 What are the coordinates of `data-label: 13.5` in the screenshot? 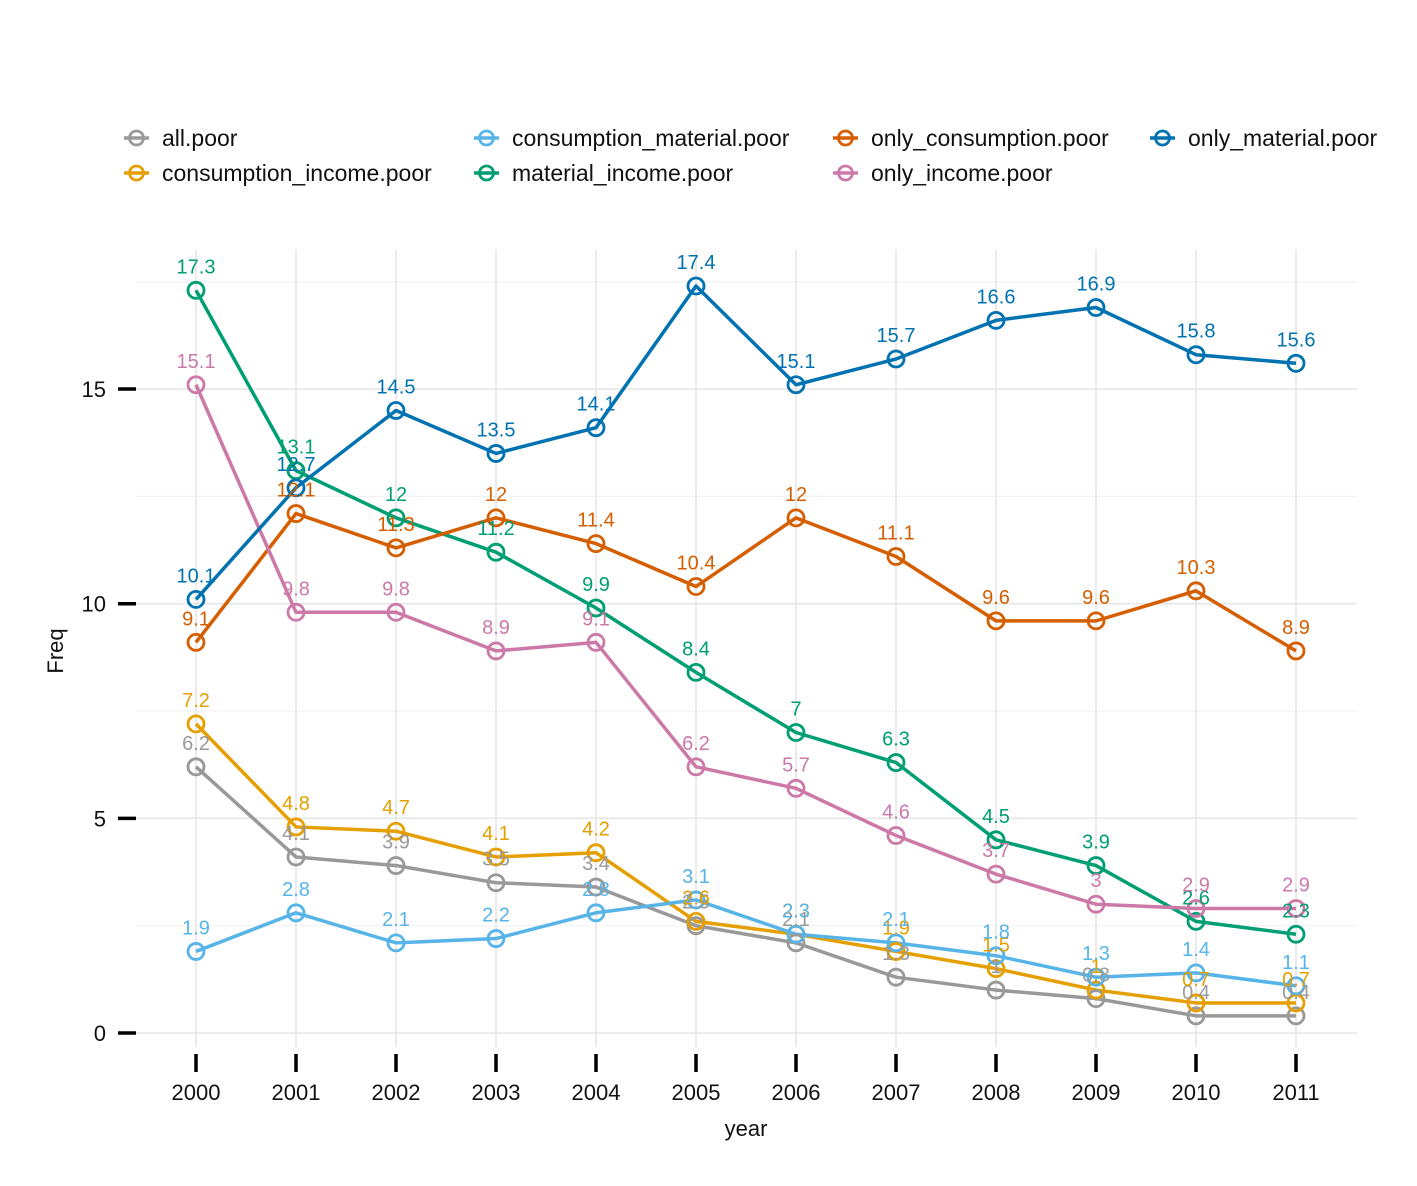 It's located at (496, 430).